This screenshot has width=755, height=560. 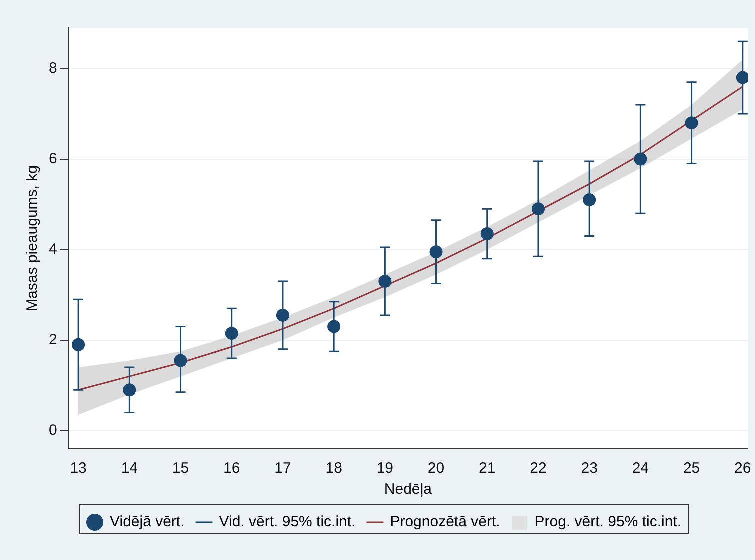 What do you see at coordinates (589, 469) in the screenshot?
I see `x-tick-label: 23` at bounding box center [589, 469].